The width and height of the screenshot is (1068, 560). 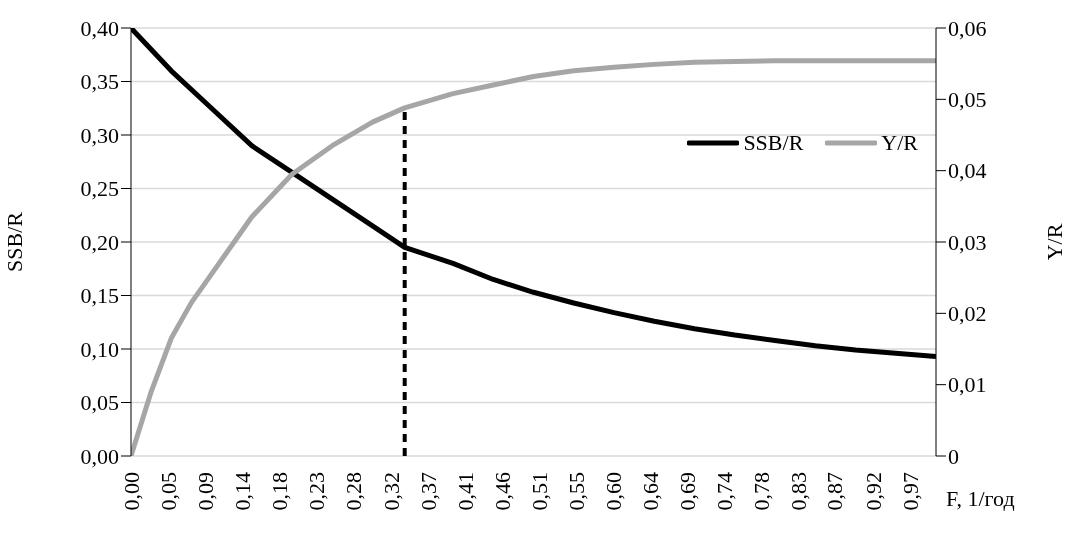 What do you see at coordinates (465, 491) in the screenshot?
I see `x-tick-label: 0,41` at bounding box center [465, 491].